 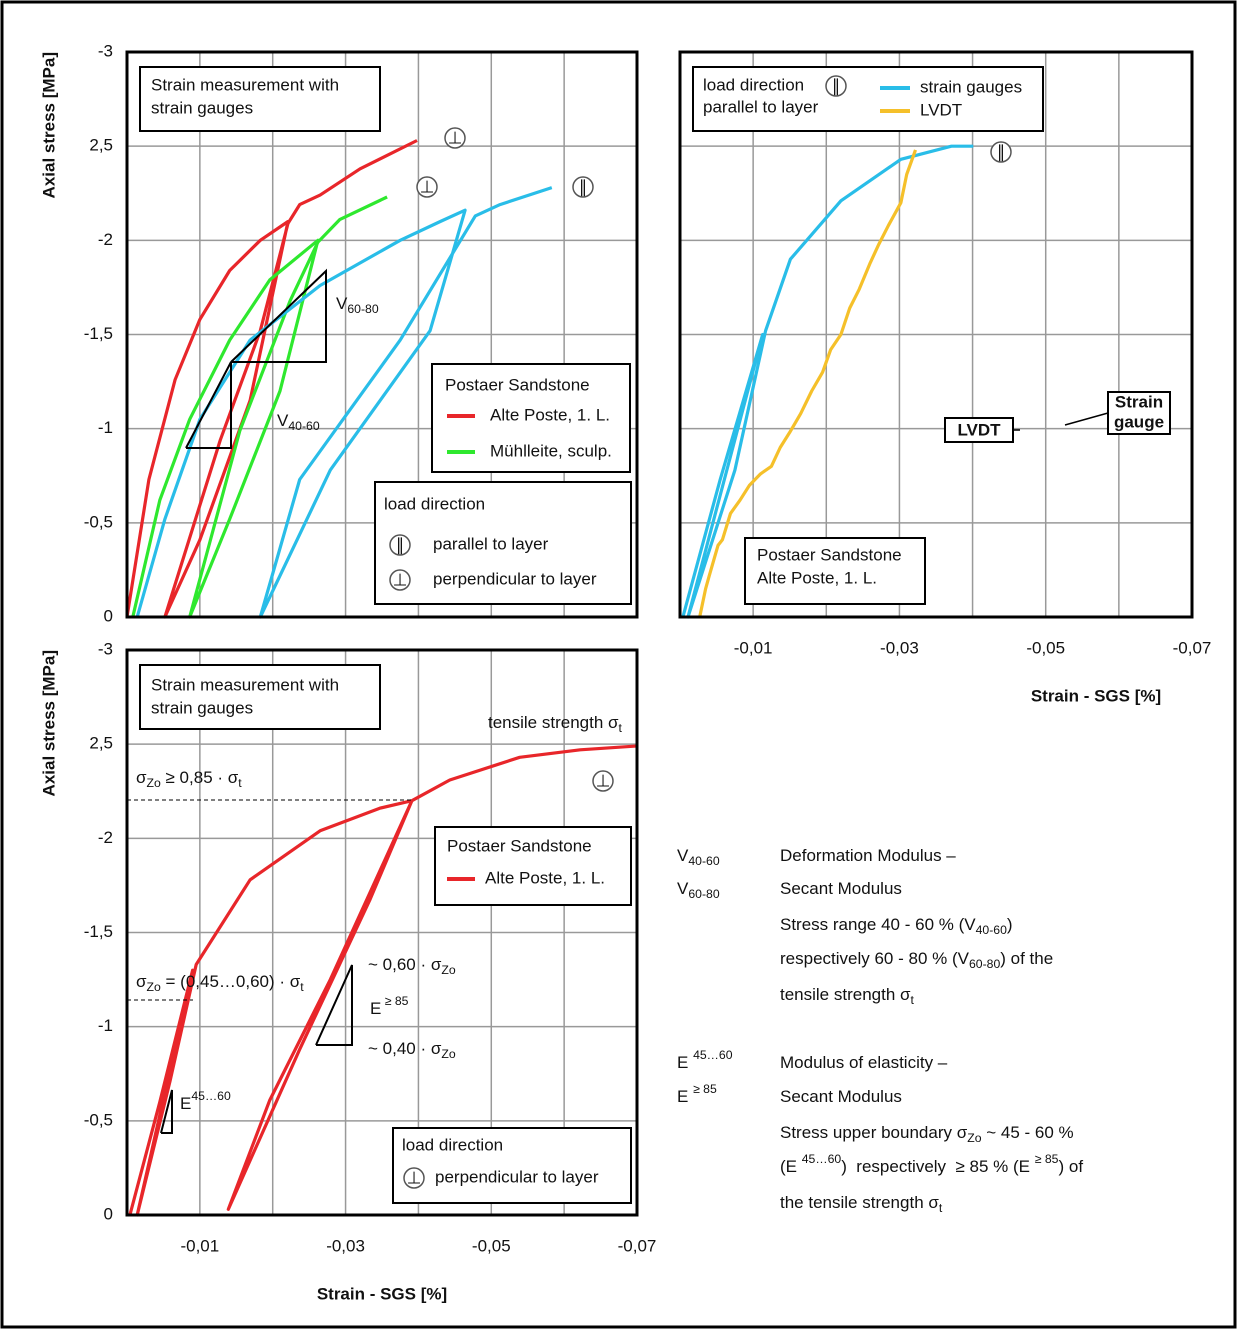 I want to click on x-tick-label: -0,05, so click(x=1045, y=647).